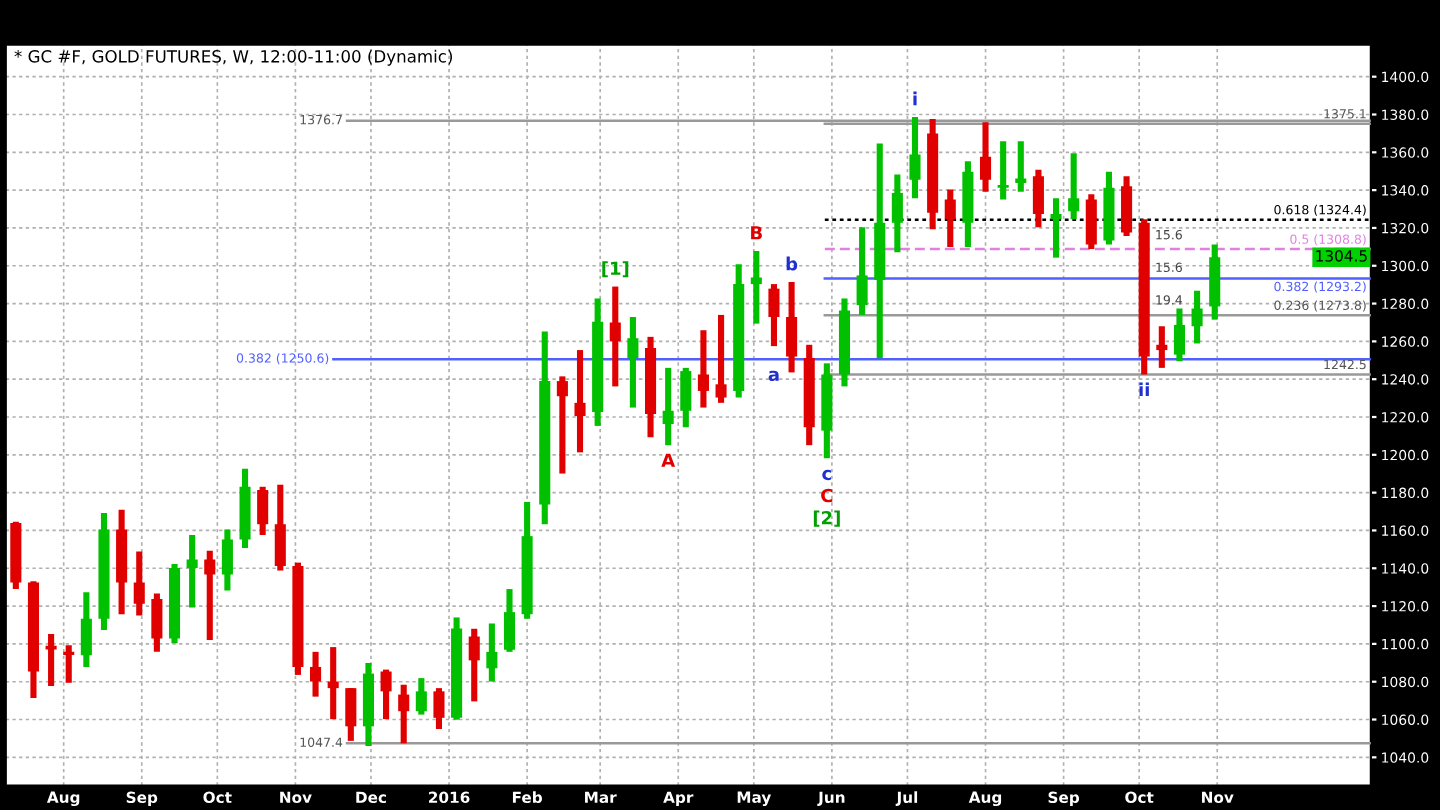 Image resolution: width=1440 pixels, height=810 pixels. What do you see at coordinates (756, 233) in the screenshot?
I see `annotation: B` at bounding box center [756, 233].